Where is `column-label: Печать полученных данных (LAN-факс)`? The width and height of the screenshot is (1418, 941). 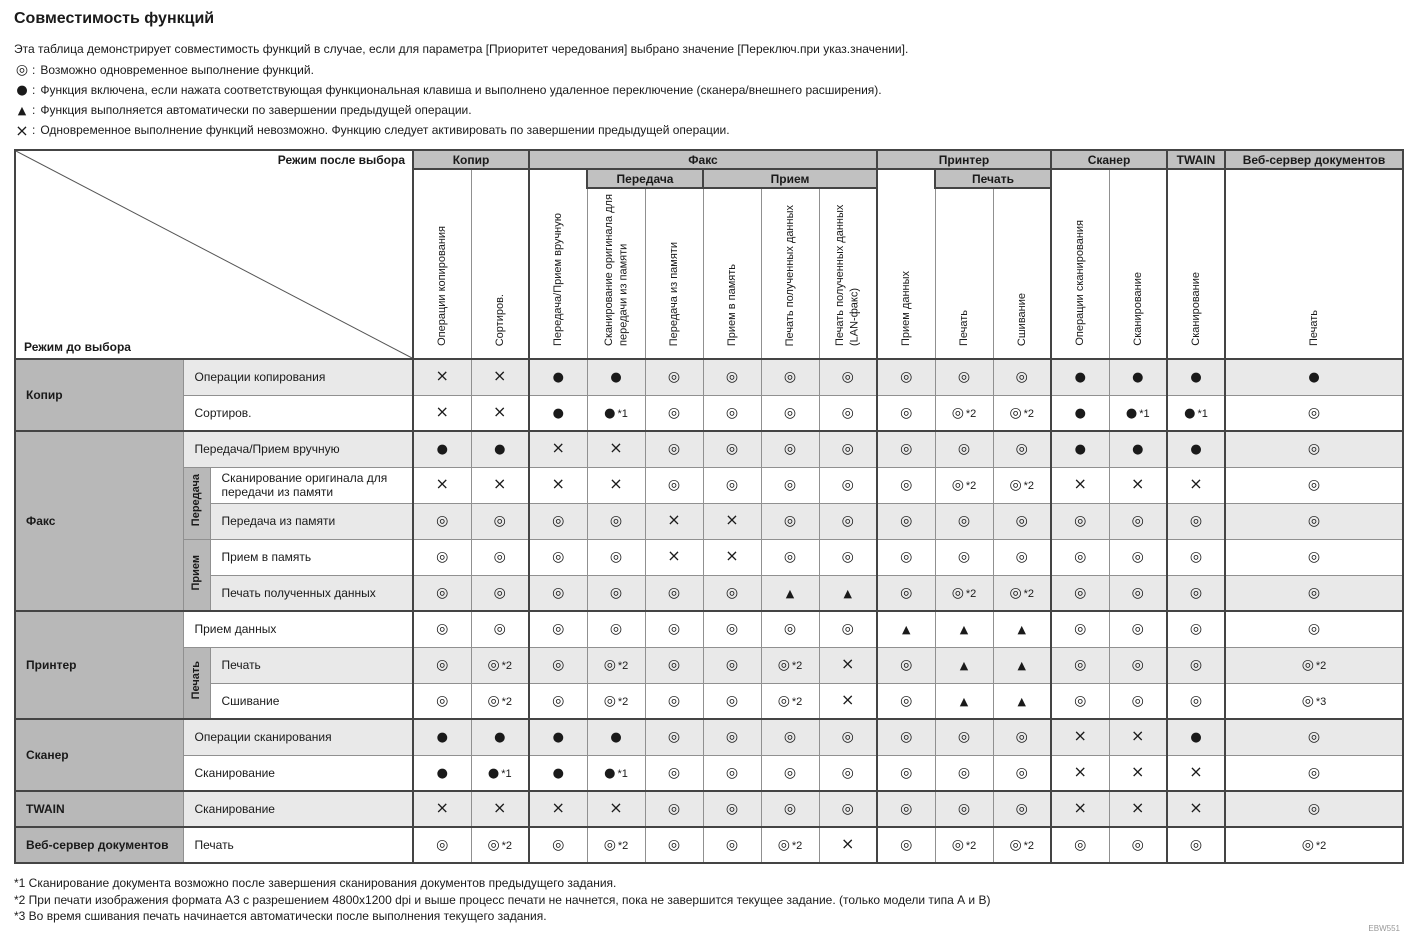 column-label: Печать полученных данных (LAN-факс) is located at coordinates (848, 273).